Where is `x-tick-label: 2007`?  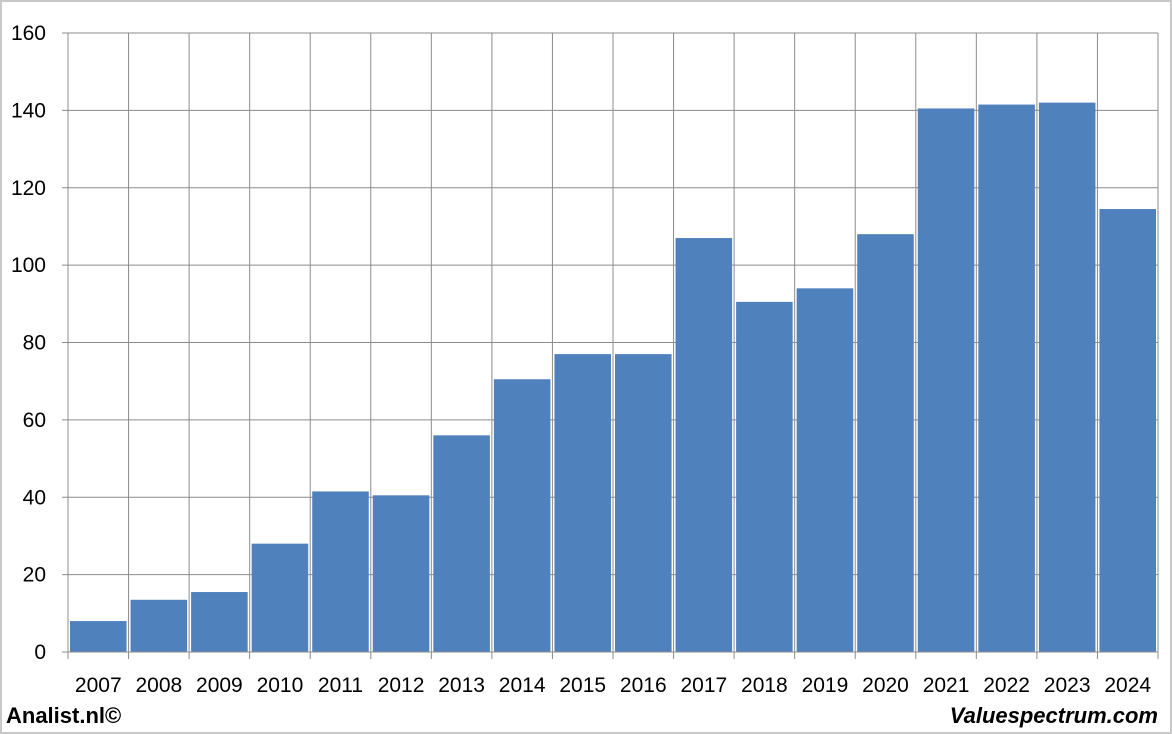
x-tick-label: 2007 is located at coordinates (98, 685).